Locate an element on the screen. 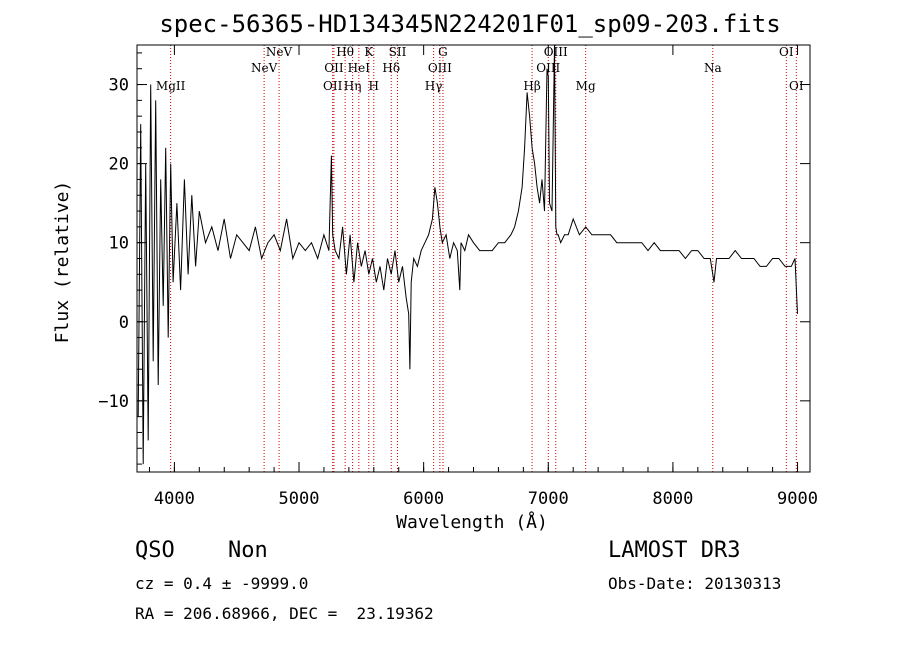 The width and height of the screenshot is (900, 649). y-axis-label: Flux (relative) is located at coordinates (62, 262).